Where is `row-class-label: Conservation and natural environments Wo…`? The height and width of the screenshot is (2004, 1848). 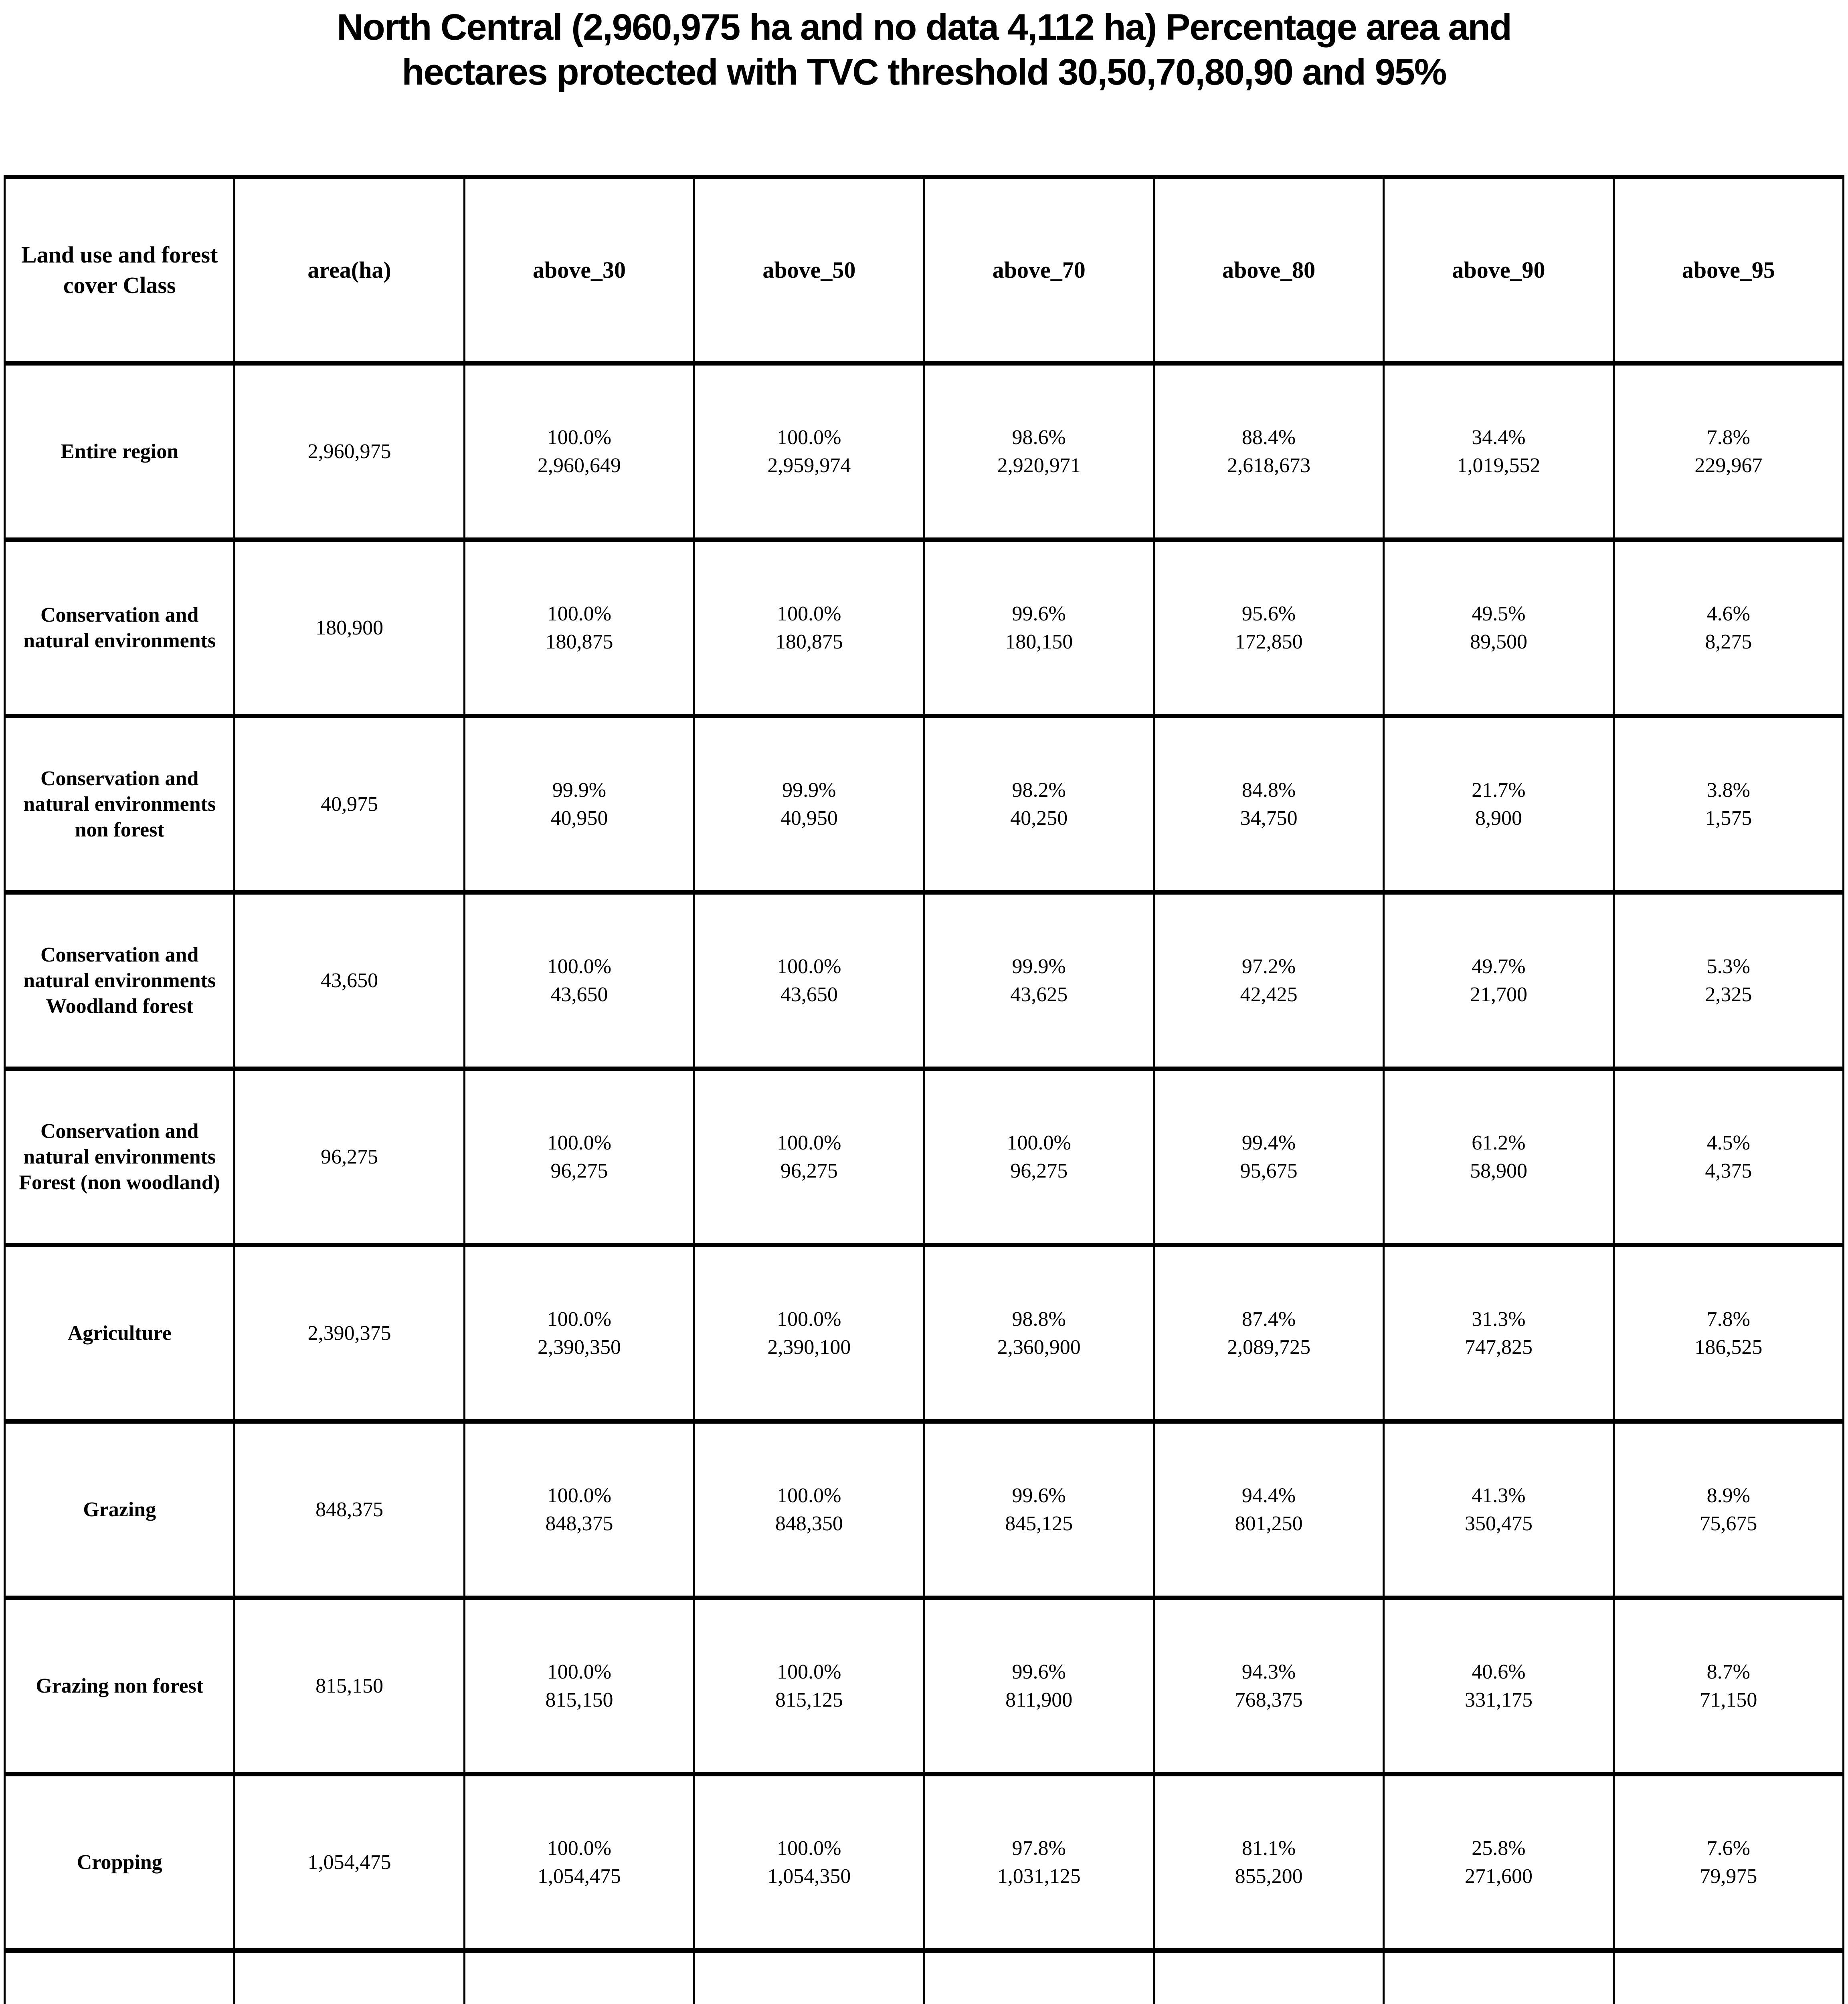 row-class-label: Conservation and natural environments Wo… is located at coordinates (119, 981).